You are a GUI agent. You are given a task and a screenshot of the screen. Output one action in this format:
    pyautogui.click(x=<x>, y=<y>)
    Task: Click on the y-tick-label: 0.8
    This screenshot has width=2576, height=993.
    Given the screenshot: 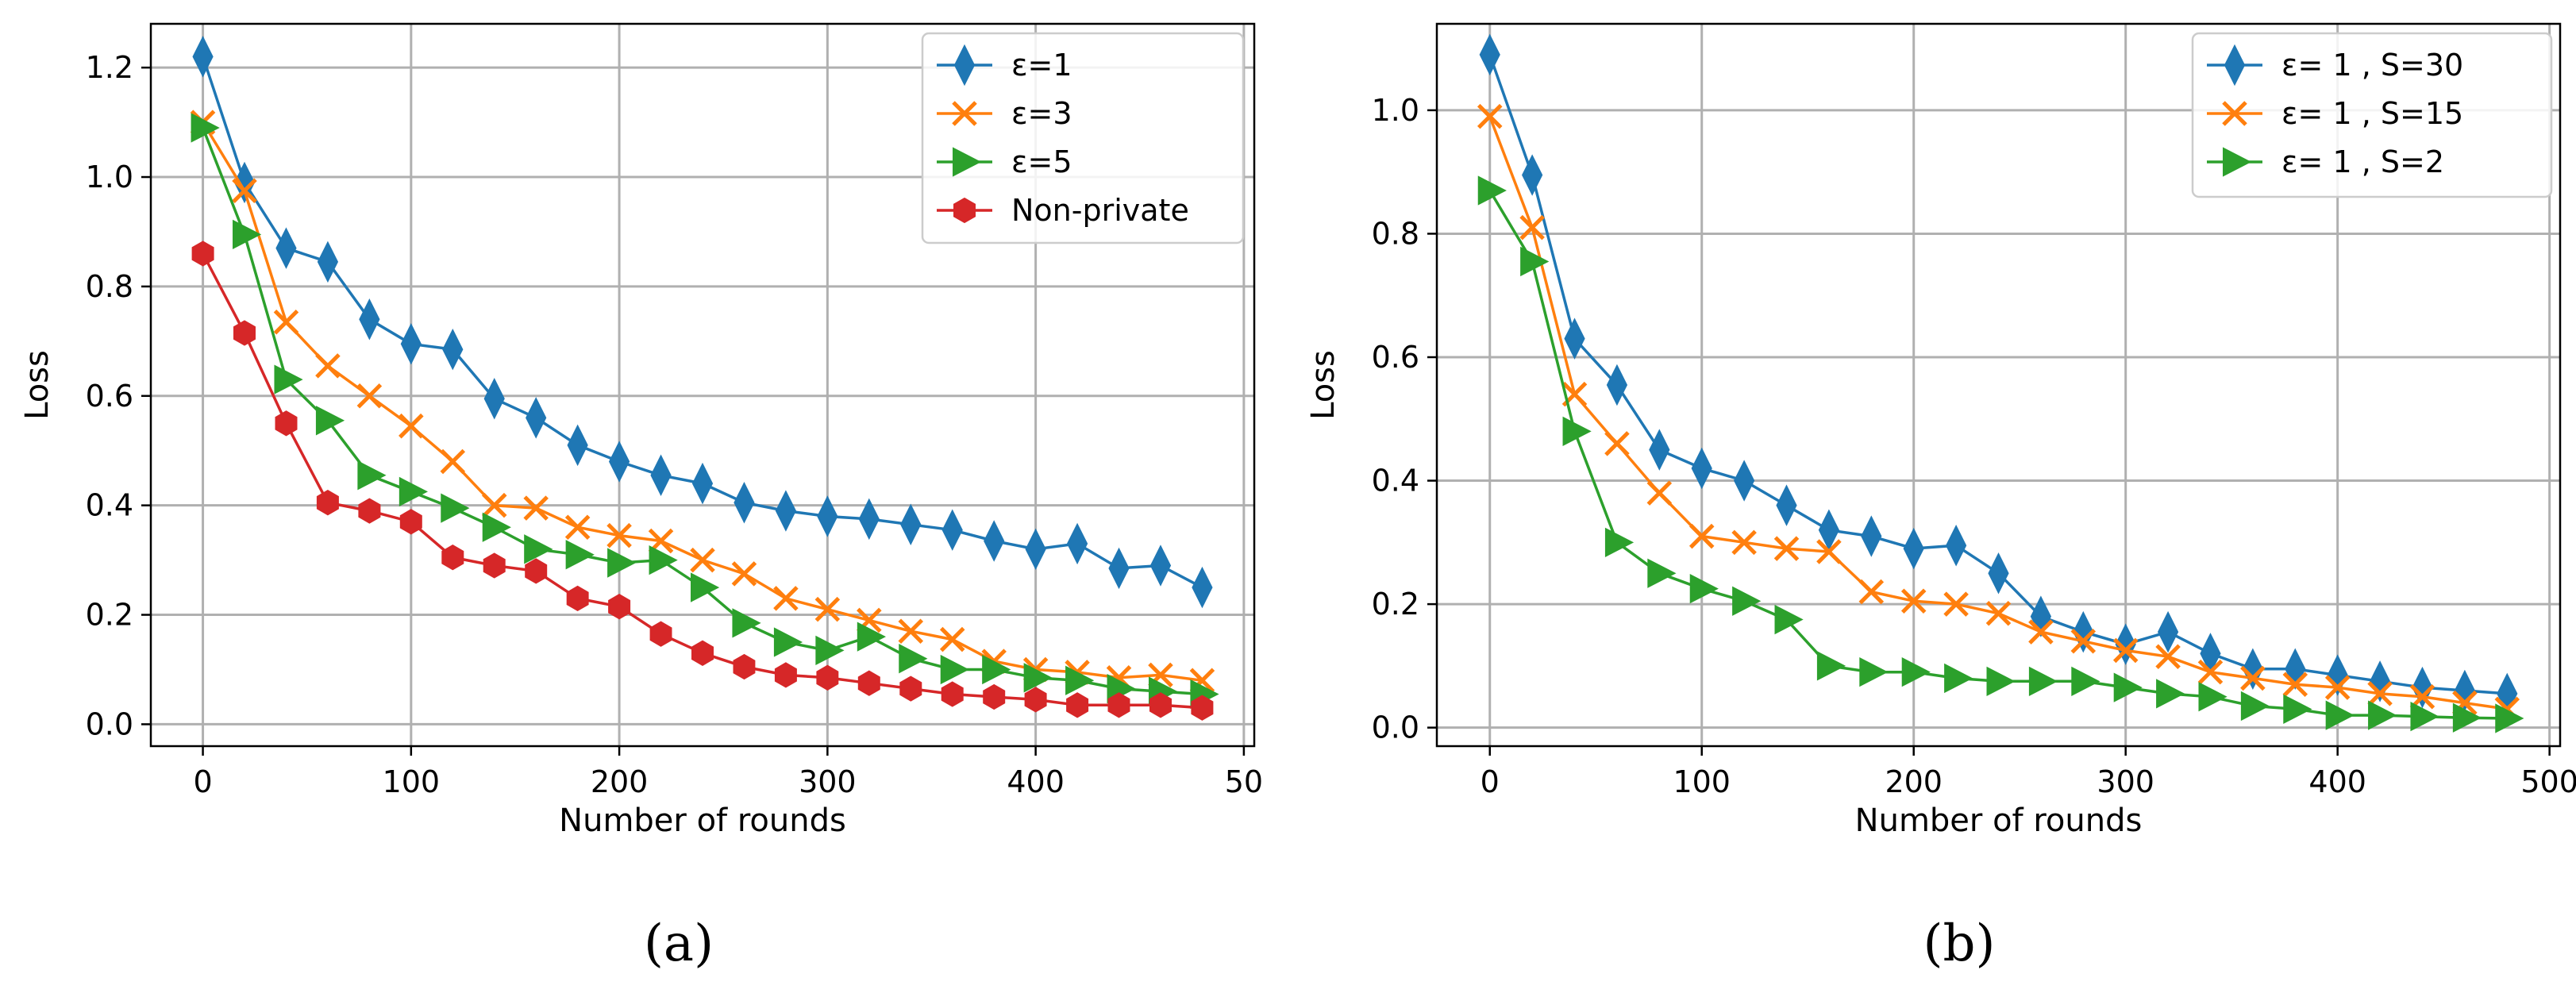 What is the action you would take?
    pyautogui.click(x=1395, y=233)
    